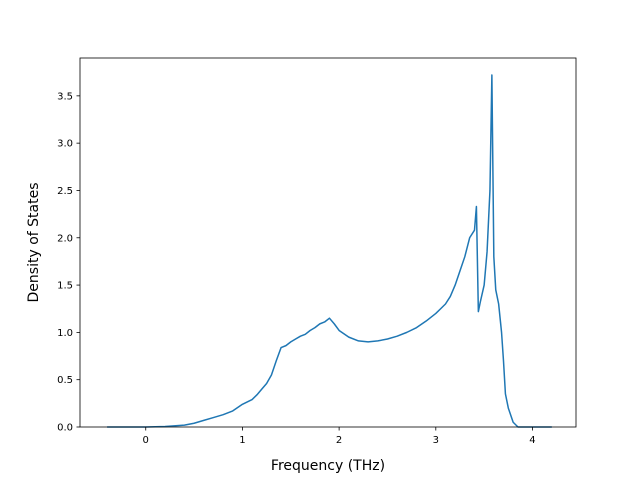 This screenshot has width=640, height=480. Describe the element at coordinates (242, 440) in the screenshot. I see `x-tick-label: 1` at that location.